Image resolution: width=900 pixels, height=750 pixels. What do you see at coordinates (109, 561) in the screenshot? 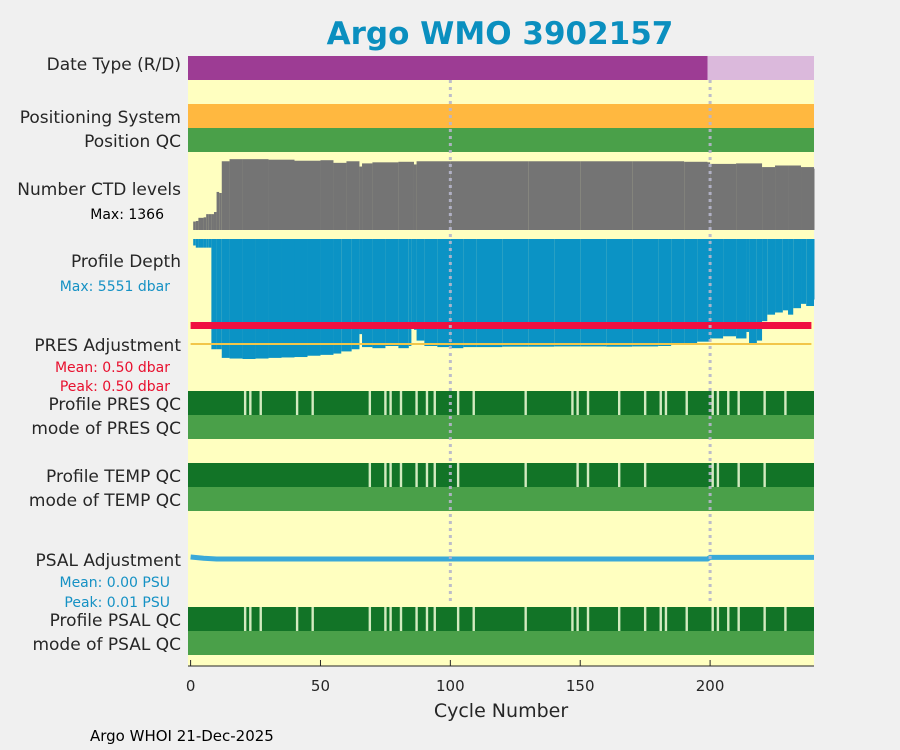
I see `label-psal-adjustment: PSAL Adjustment` at bounding box center [109, 561].